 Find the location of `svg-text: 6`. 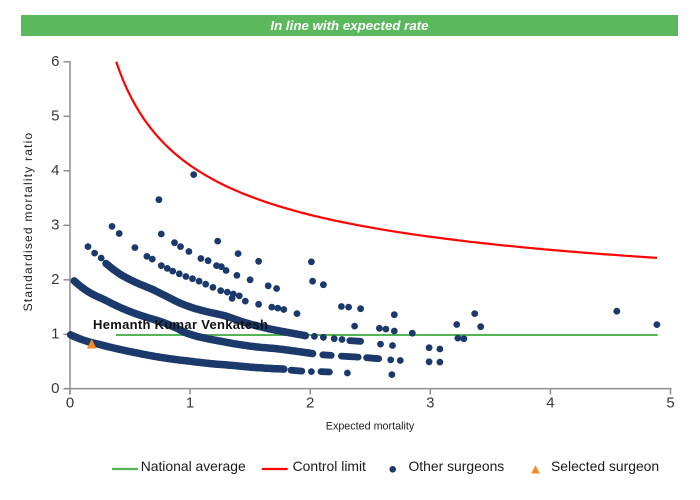

svg-text: 6 is located at coordinates (55, 61).